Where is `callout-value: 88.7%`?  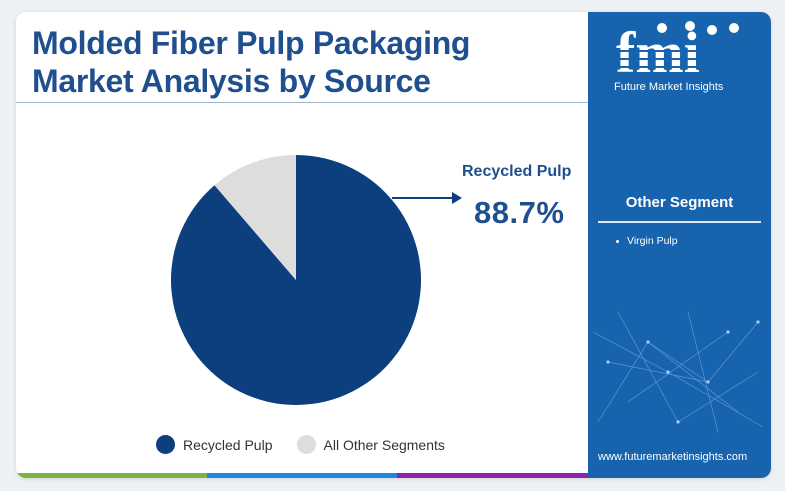 callout-value: 88.7% is located at coordinates (519, 212).